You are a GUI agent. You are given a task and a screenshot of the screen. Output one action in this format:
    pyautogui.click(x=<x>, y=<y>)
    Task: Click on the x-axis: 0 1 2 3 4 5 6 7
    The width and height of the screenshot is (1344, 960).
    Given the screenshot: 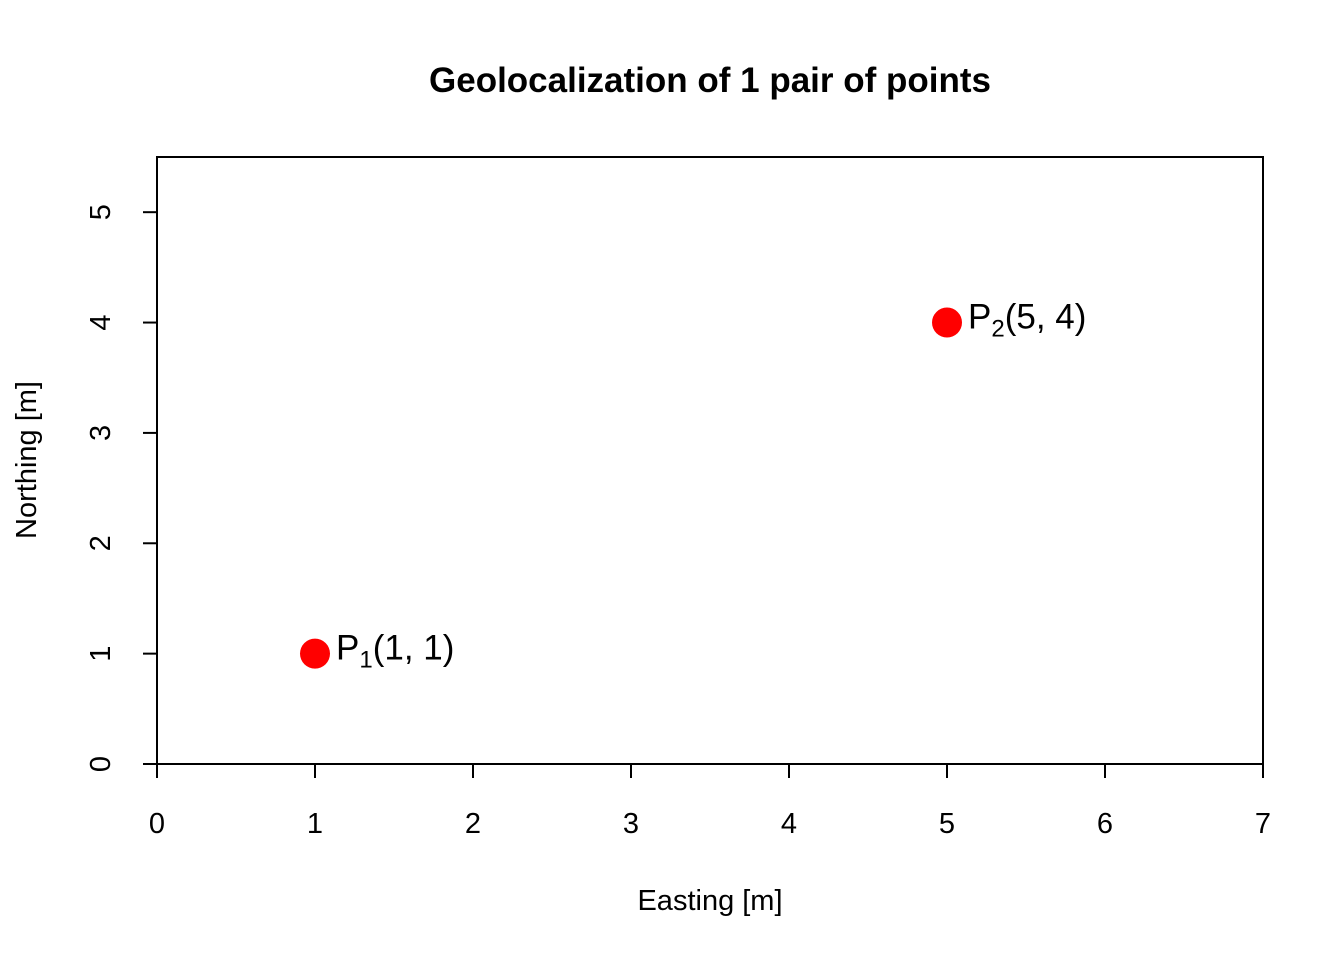 What is the action you would take?
    pyautogui.click(x=710, y=801)
    